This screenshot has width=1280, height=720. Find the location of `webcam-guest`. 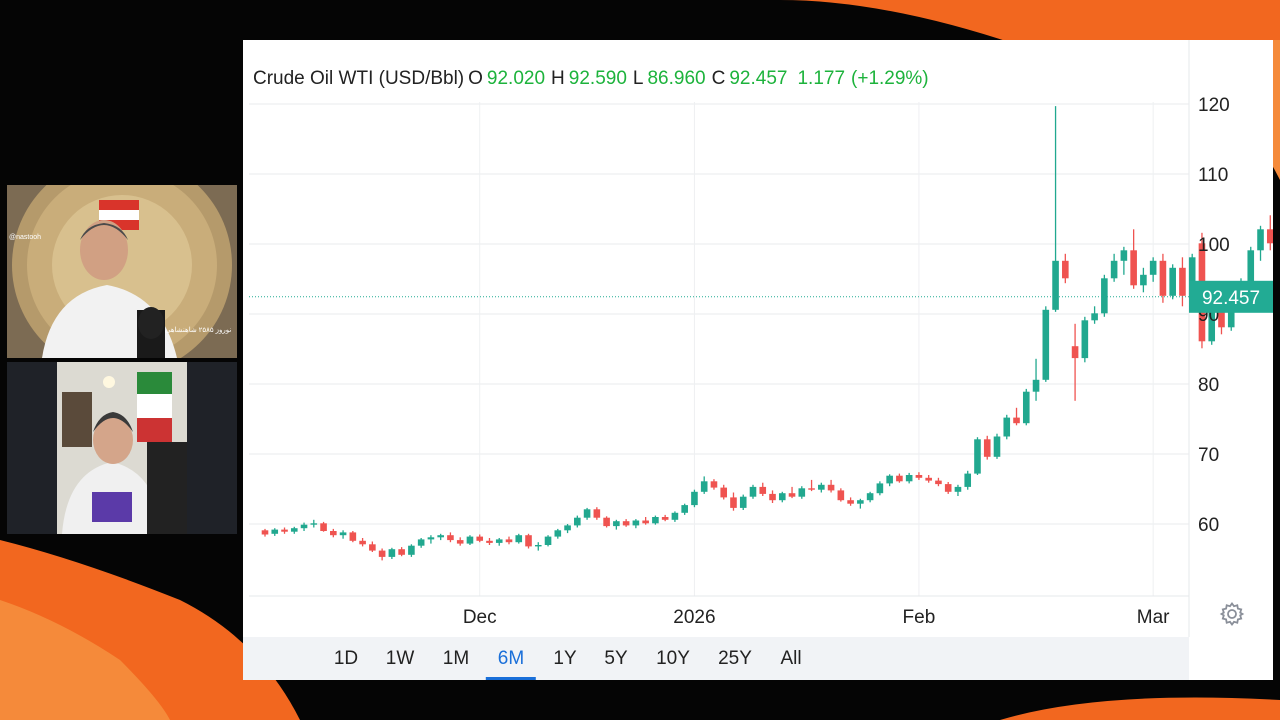

webcam-guest is located at coordinates (122, 448).